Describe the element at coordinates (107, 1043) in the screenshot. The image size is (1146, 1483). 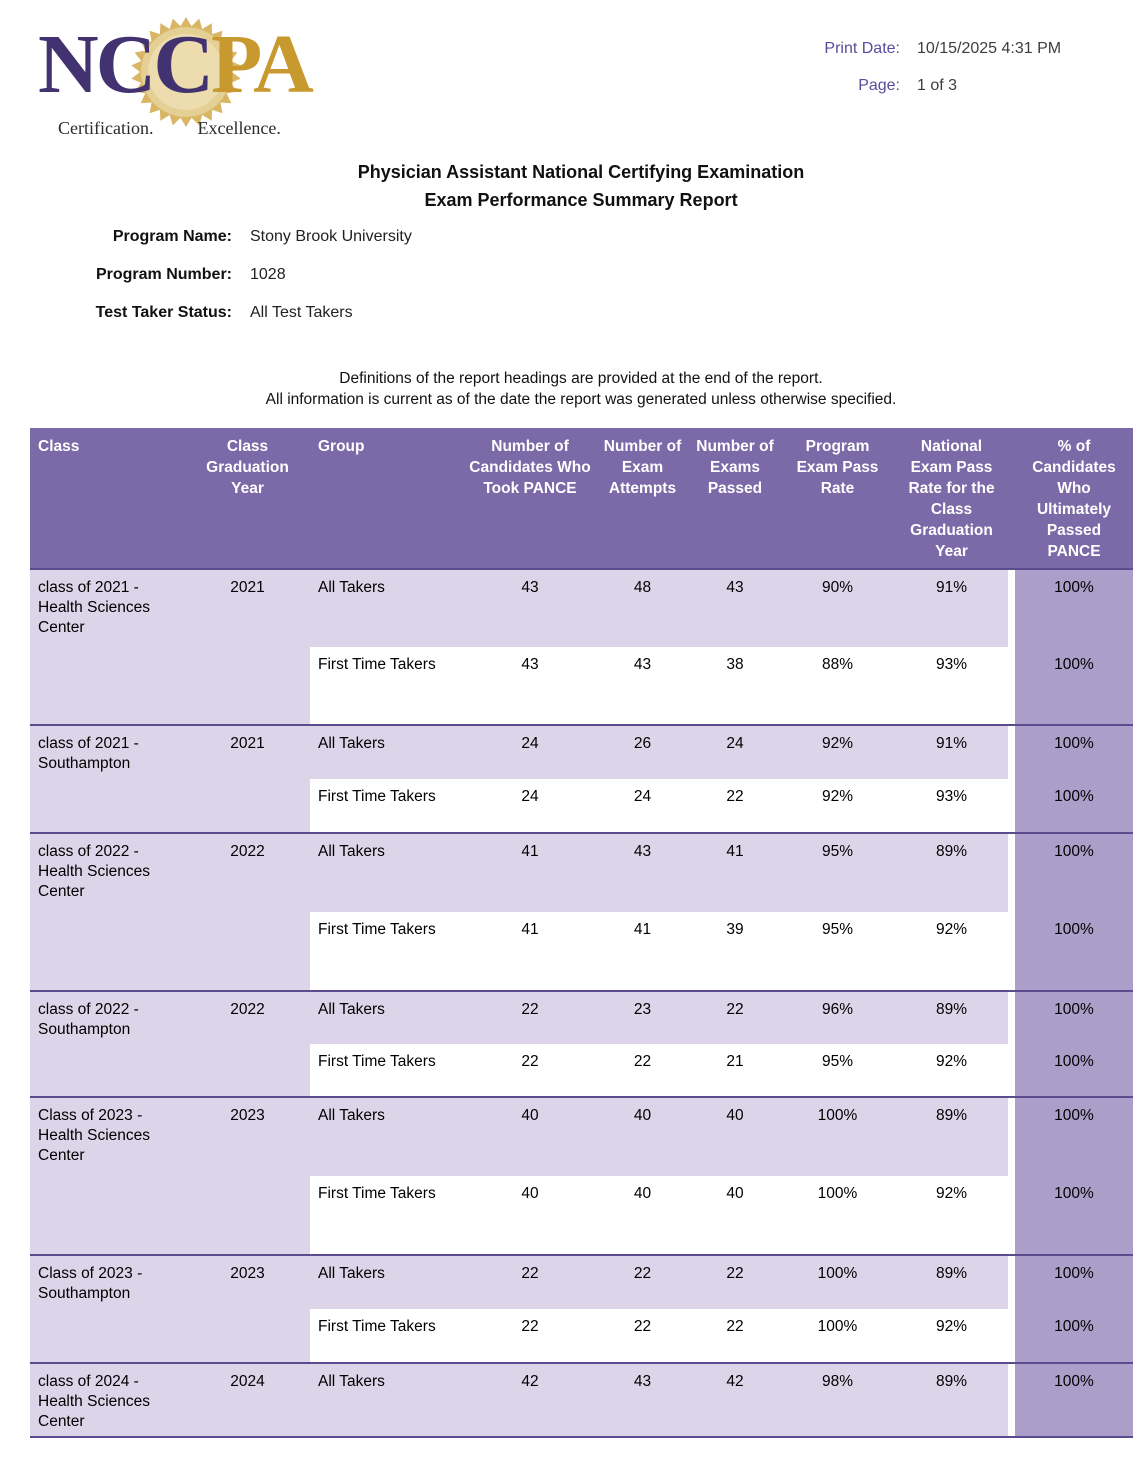
I see `class-cell: class of 2022 - Southampton` at that location.